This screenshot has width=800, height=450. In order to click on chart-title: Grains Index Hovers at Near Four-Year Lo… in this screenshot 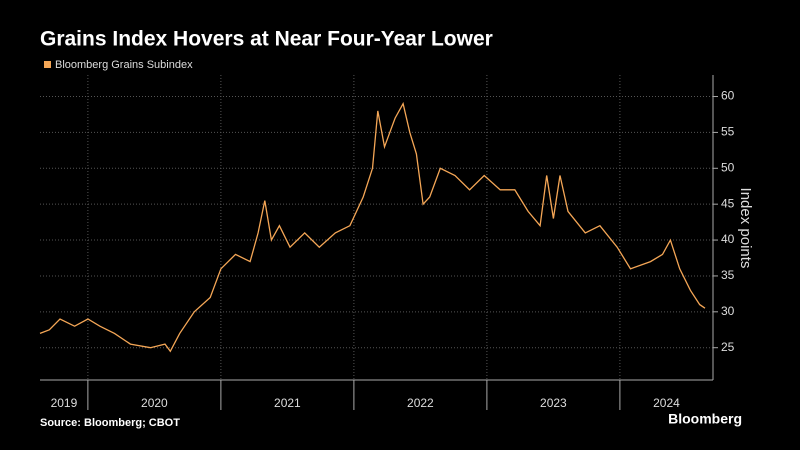, I will do `click(266, 39)`.